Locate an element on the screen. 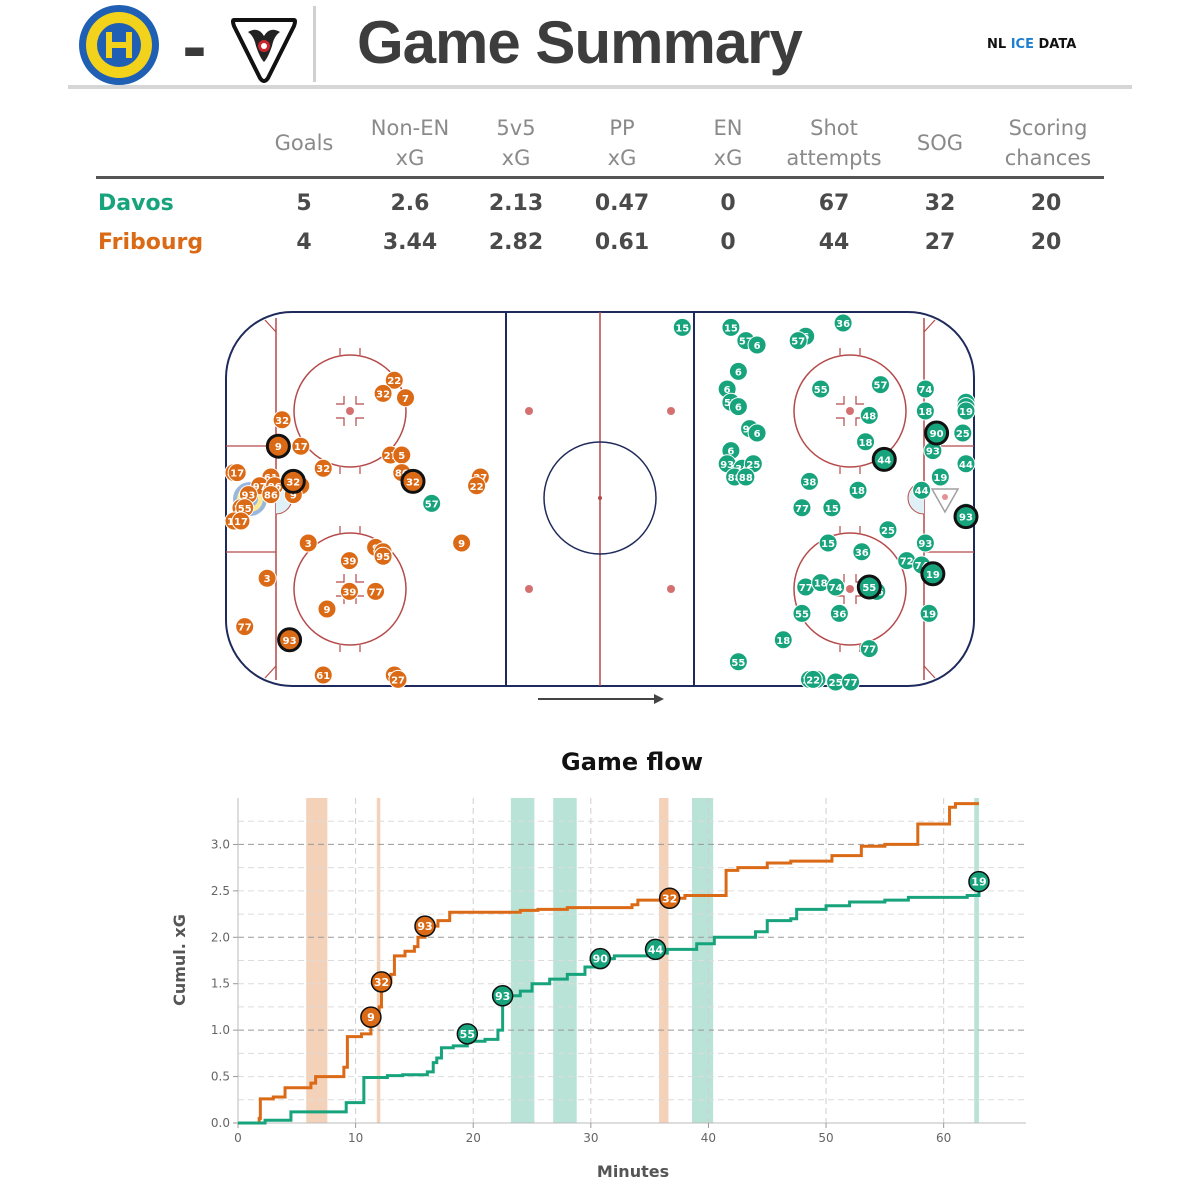  table-cell: 2.6 is located at coordinates (410, 203).